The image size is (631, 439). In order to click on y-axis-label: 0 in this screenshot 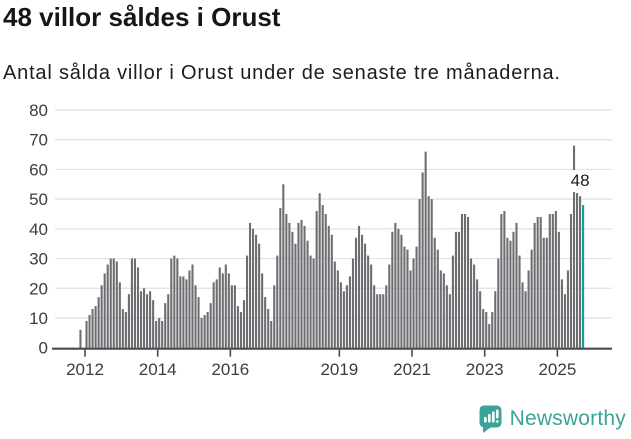, I will do `click(43, 348)`.